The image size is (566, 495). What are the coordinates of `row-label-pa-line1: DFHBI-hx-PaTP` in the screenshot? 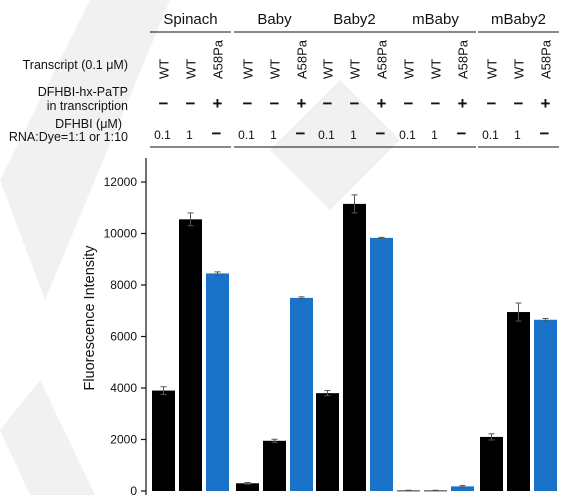 It's located at (83, 92).